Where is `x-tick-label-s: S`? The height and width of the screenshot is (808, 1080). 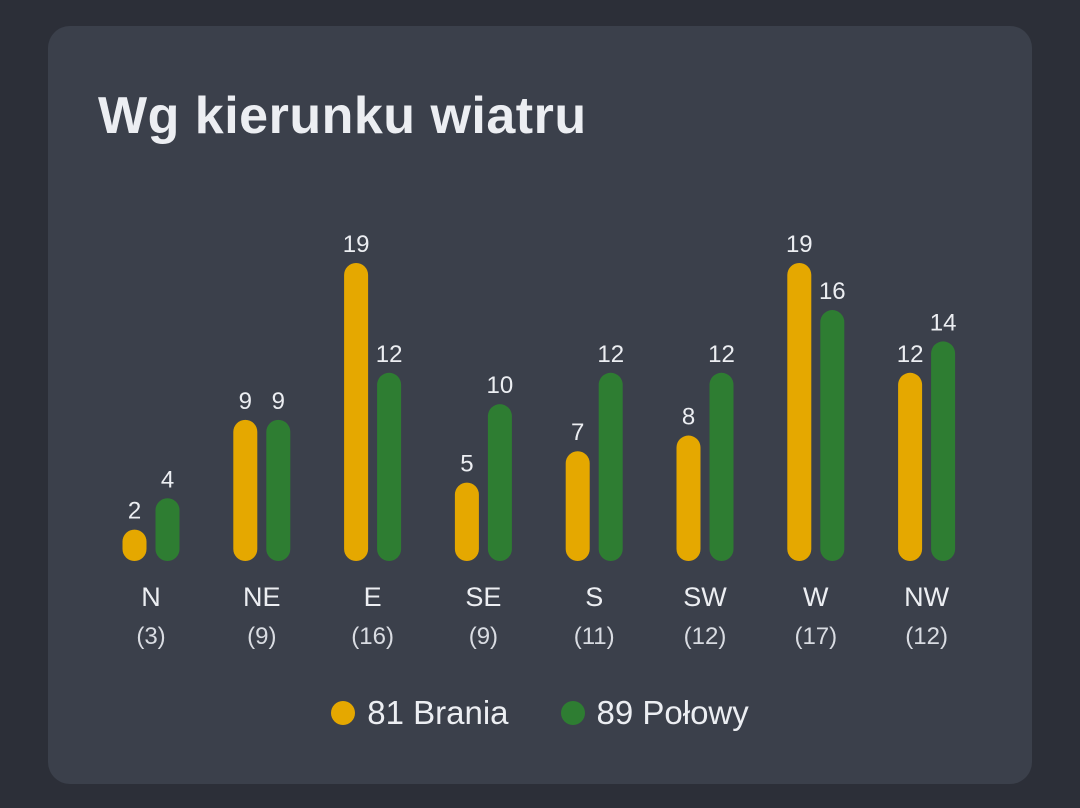
x-tick-label-s: S is located at coordinates (594, 597).